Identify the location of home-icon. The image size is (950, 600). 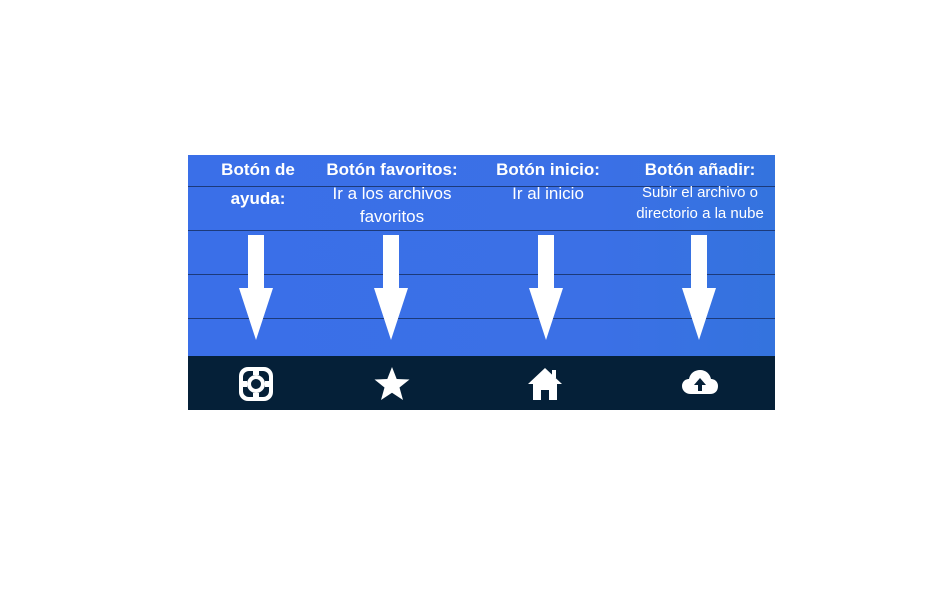
(545, 384).